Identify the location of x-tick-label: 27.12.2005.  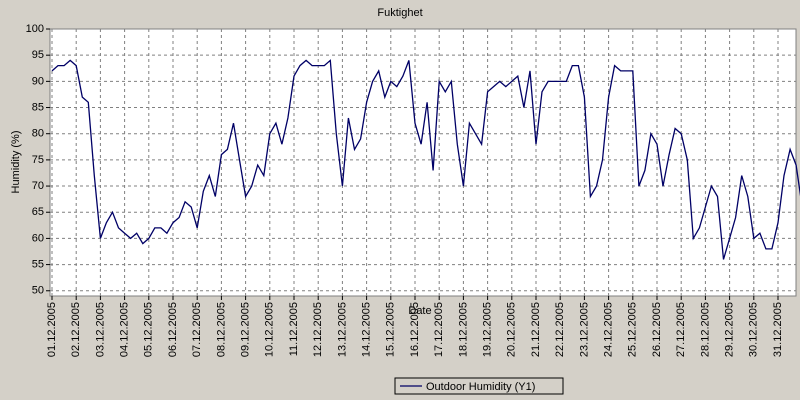
(681, 329).